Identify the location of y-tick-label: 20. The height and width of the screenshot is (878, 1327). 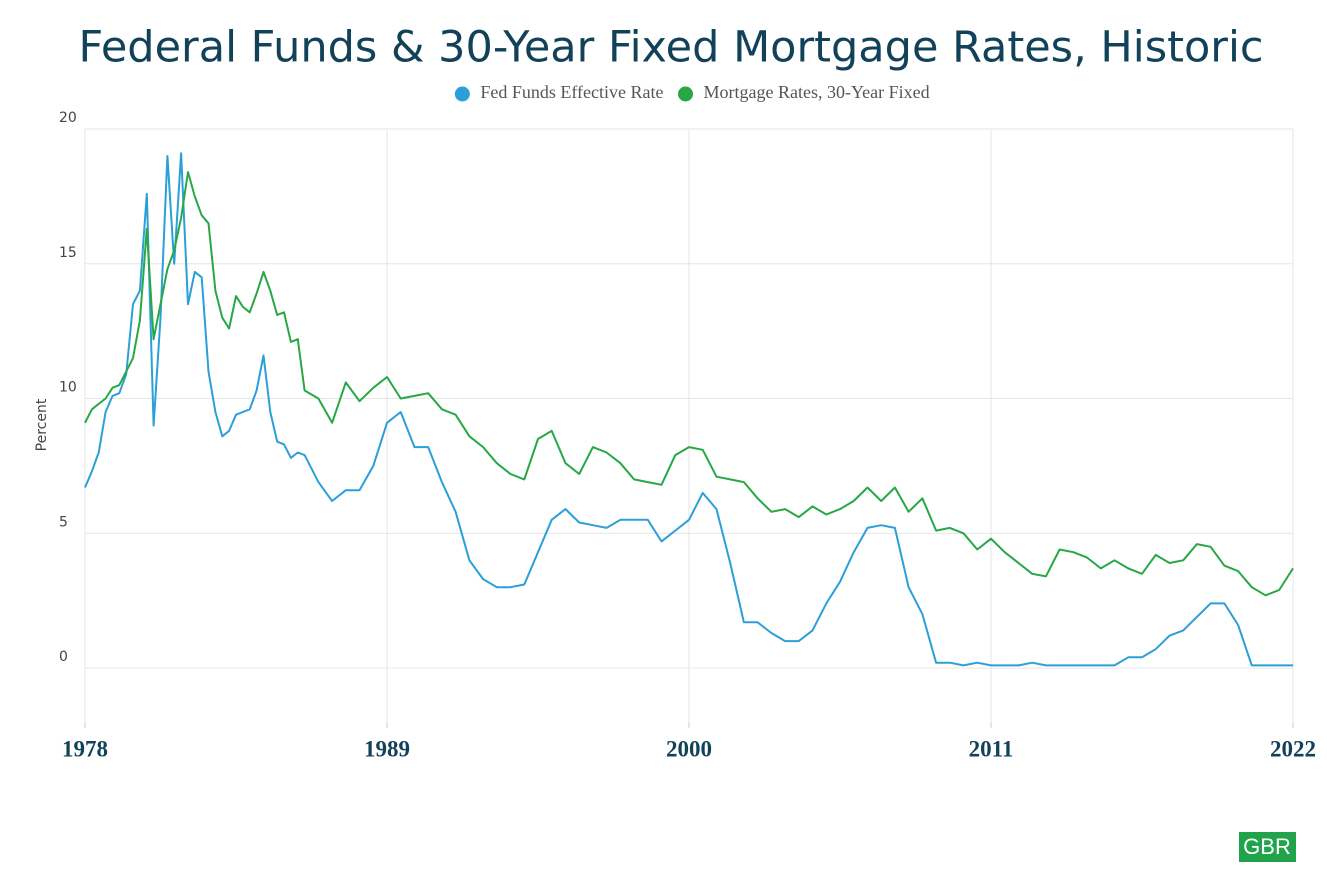
(68, 118).